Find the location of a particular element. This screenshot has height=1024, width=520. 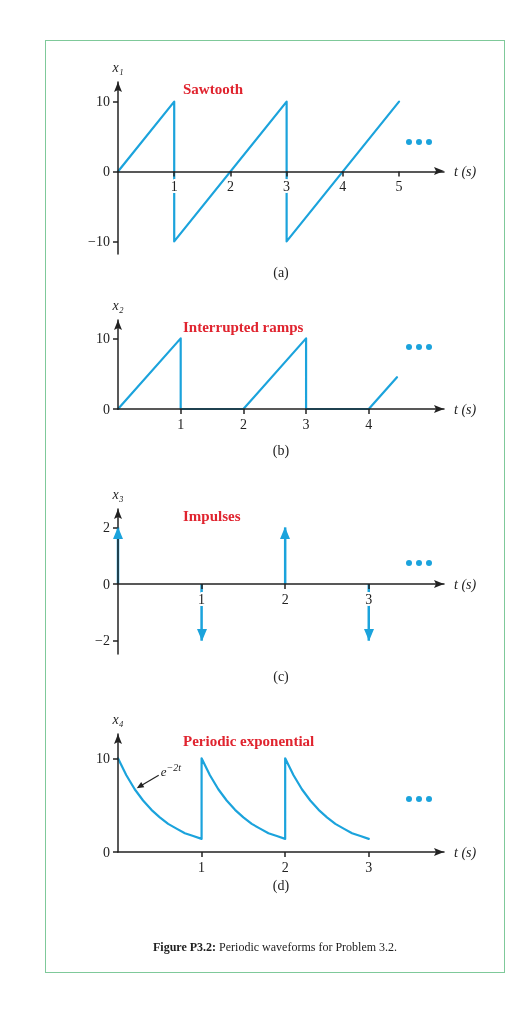

text: (b) is located at coordinates (281, 450).